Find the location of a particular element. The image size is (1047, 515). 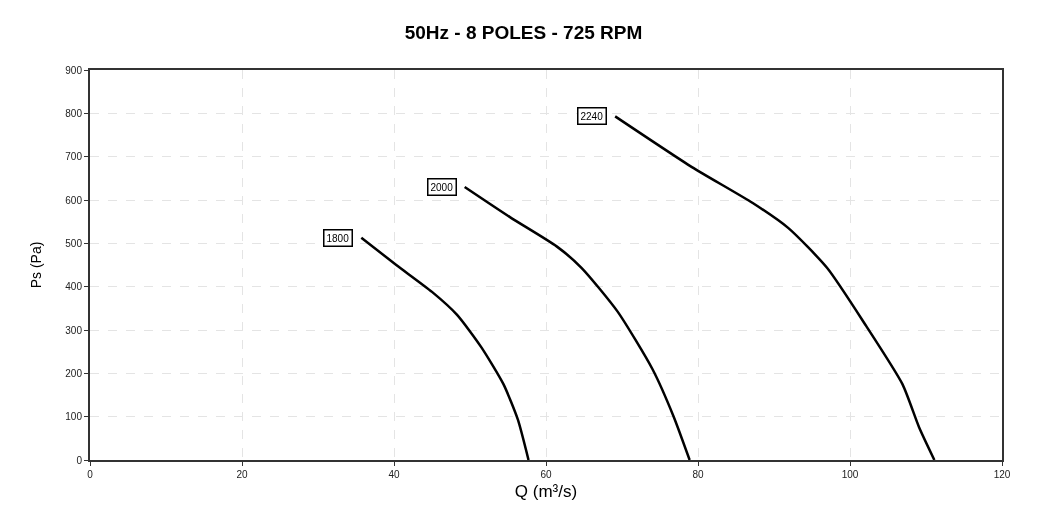

chart-title: 50Hz - 8 POLES - 725 RPM is located at coordinates (523, 33).